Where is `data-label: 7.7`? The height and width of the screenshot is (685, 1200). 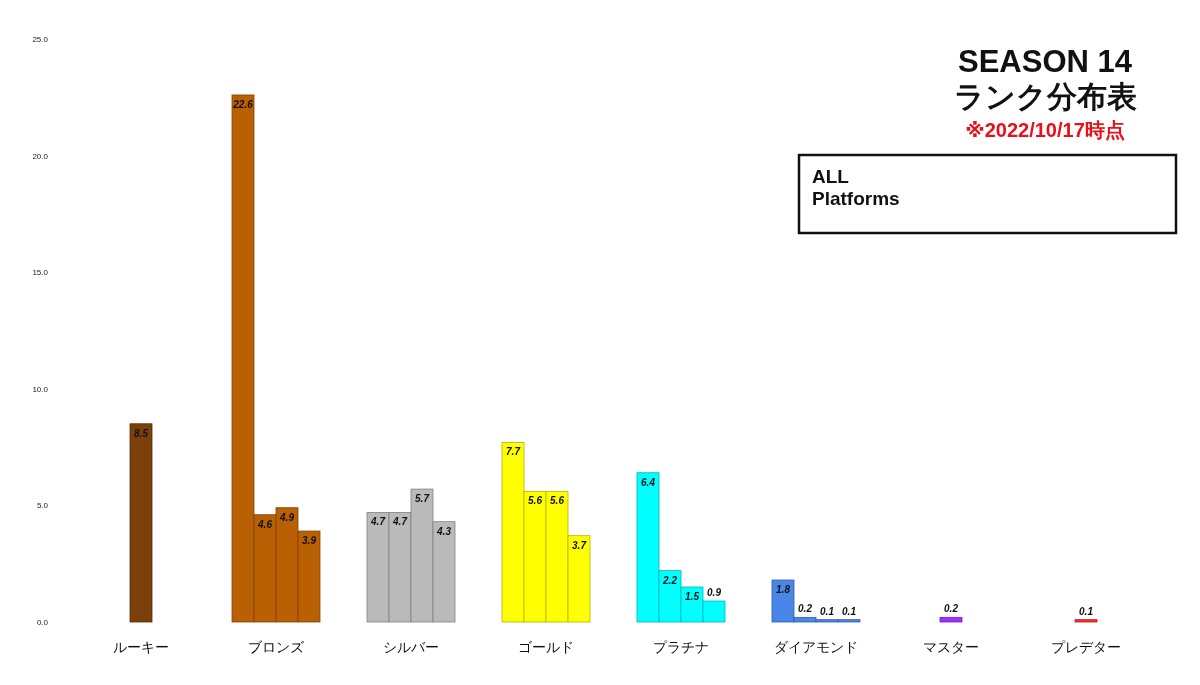
data-label: 7.7 is located at coordinates (513, 452).